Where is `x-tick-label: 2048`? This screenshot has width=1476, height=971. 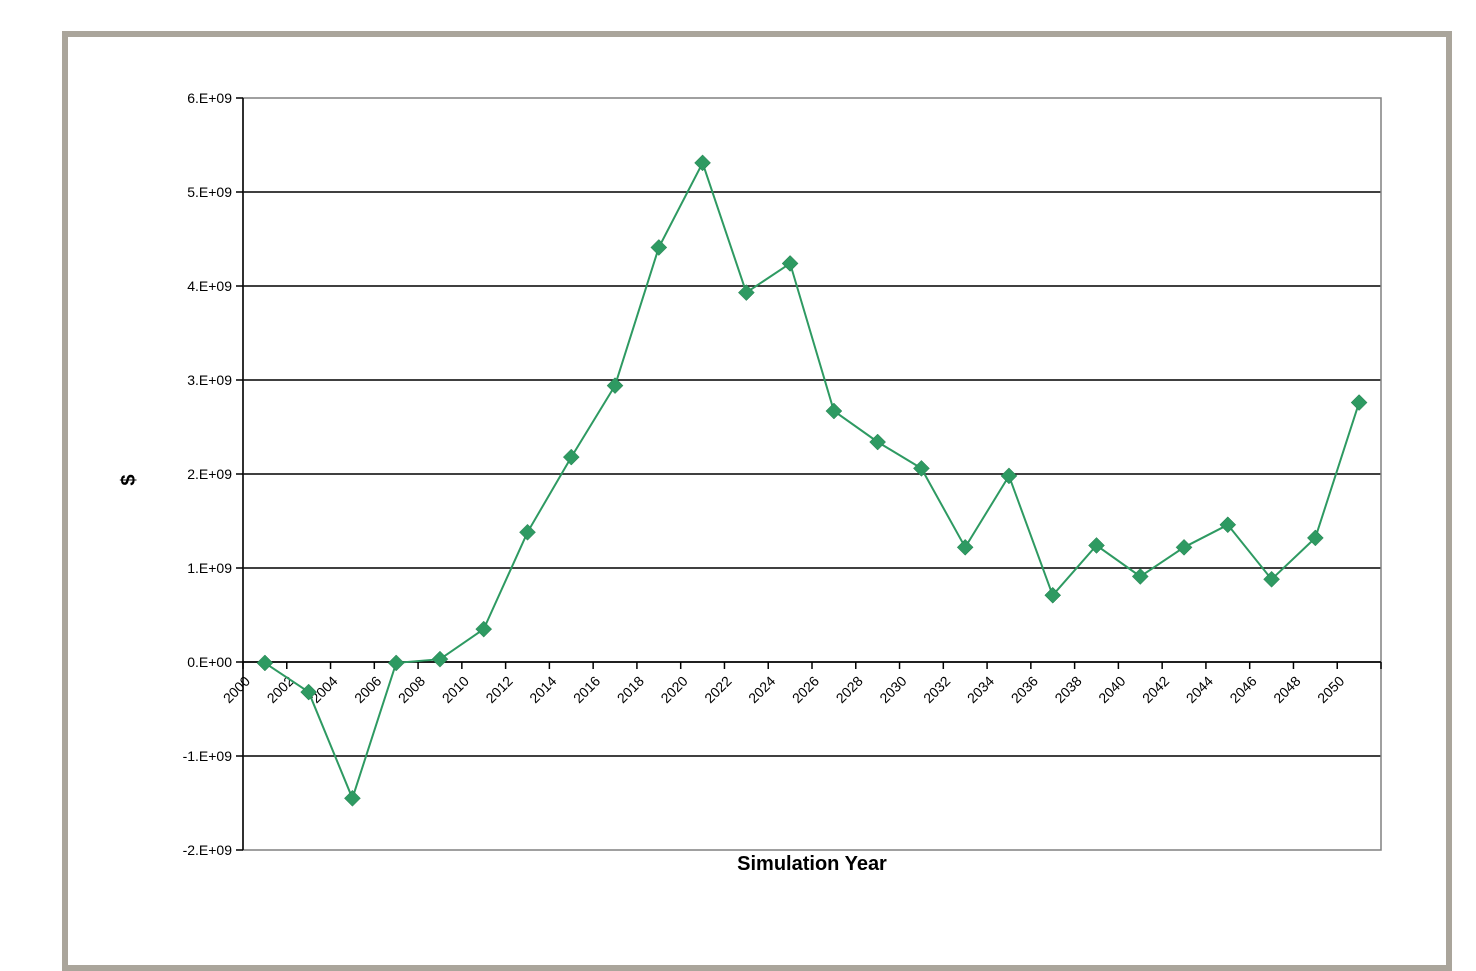 x-tick-label: 2048 is located at coordinates (1286, 689).